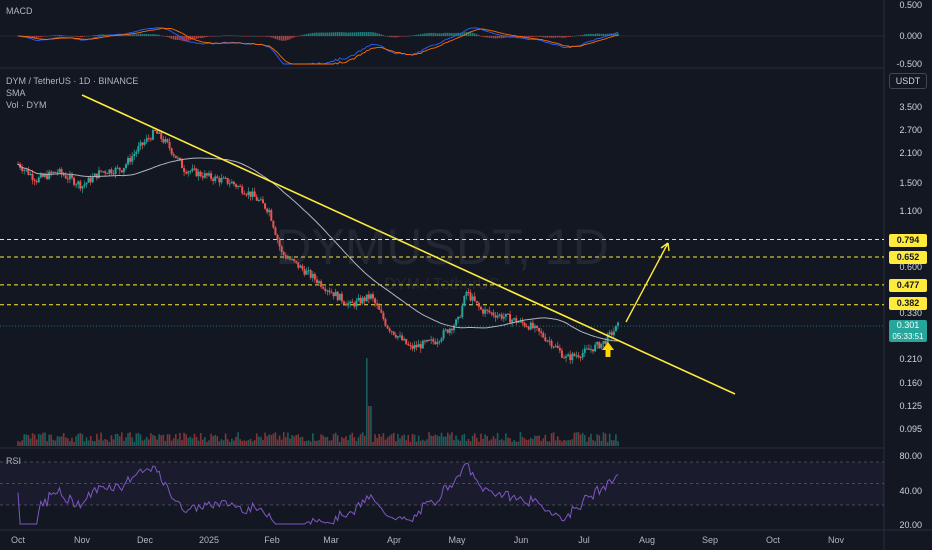 The image size is (932, 550). I want to click on level-tag-0652: 0.652, so click(908, 257).